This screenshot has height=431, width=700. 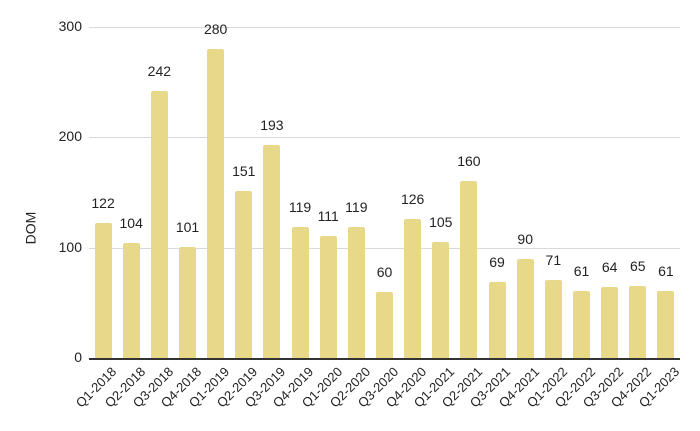 I want to click on data-label: 101, so click(x=187, y=226).